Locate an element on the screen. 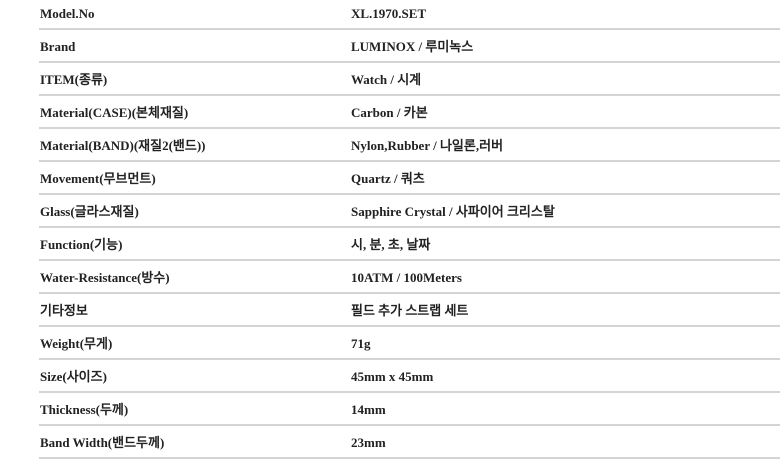  spec-label: Water-Resistance(방수) is located at coordinates (105, 277).